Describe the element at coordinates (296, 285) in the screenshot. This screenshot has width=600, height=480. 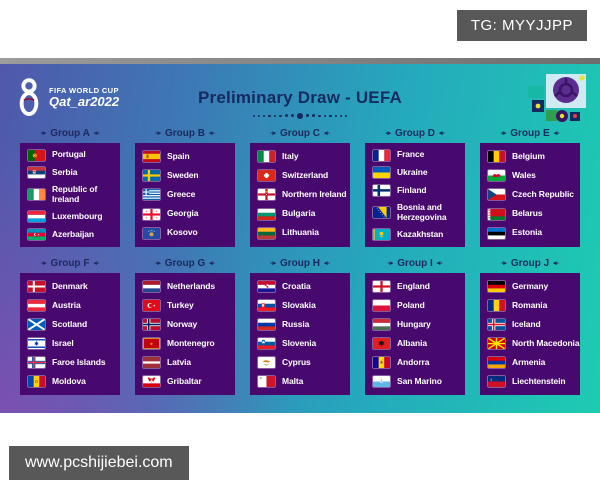
I see `team-name: Croatia` at that location.